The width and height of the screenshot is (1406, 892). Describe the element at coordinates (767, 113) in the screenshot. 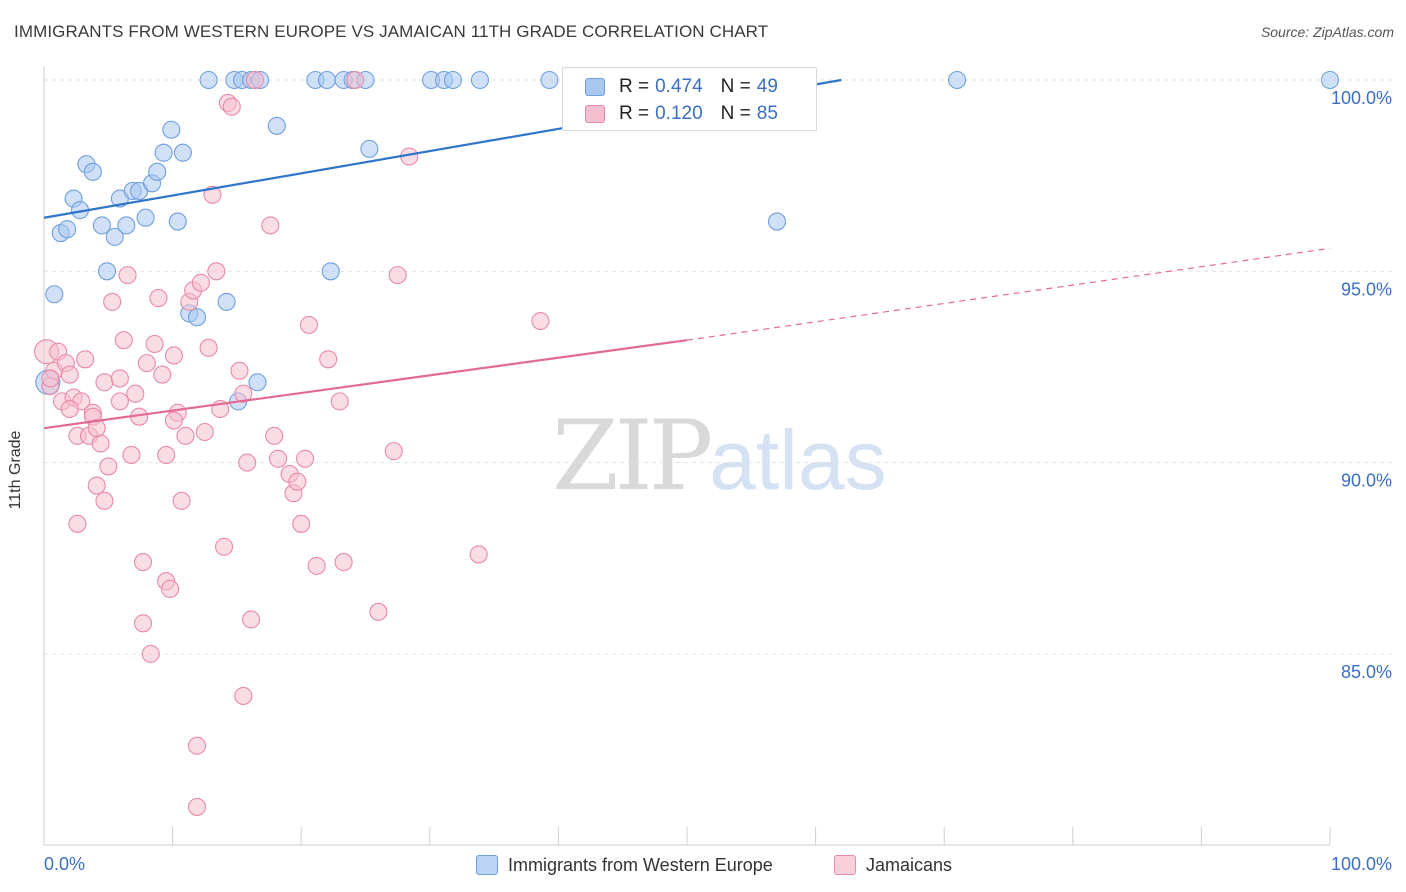

I see `legend-n-value: 85` at that location.